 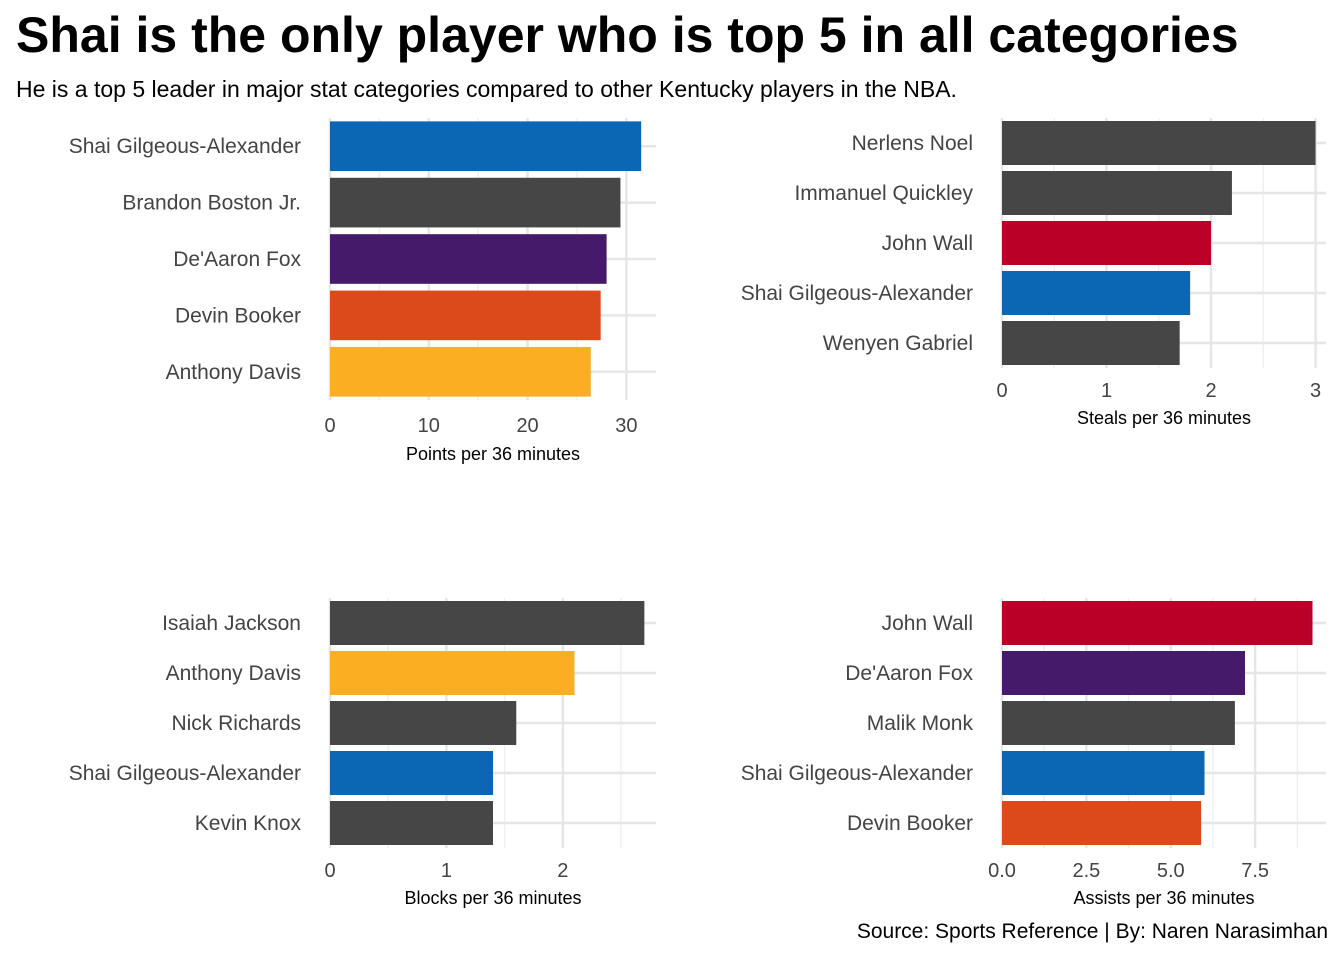 What do you see at coordinates (493, 454) in the screenshot?
I see `points-axis-label: Points per 36 minutes` at bounding box center [493, 454].